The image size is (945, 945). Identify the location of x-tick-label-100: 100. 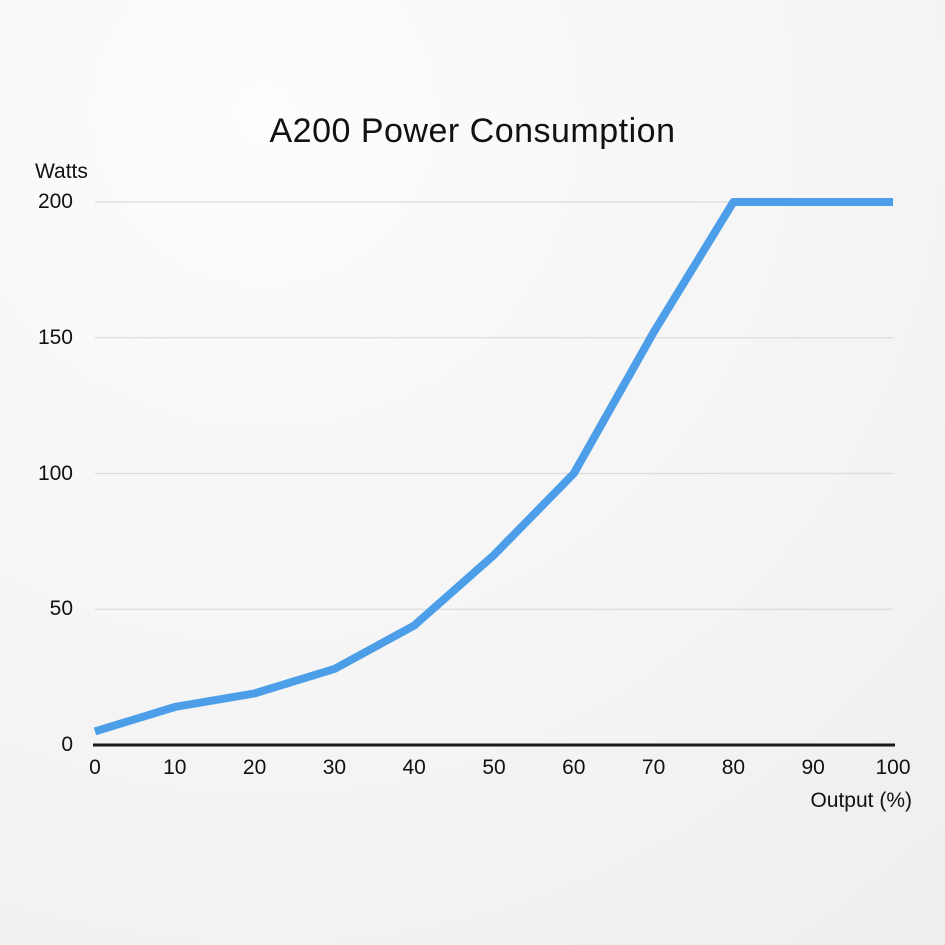
(893, 767).